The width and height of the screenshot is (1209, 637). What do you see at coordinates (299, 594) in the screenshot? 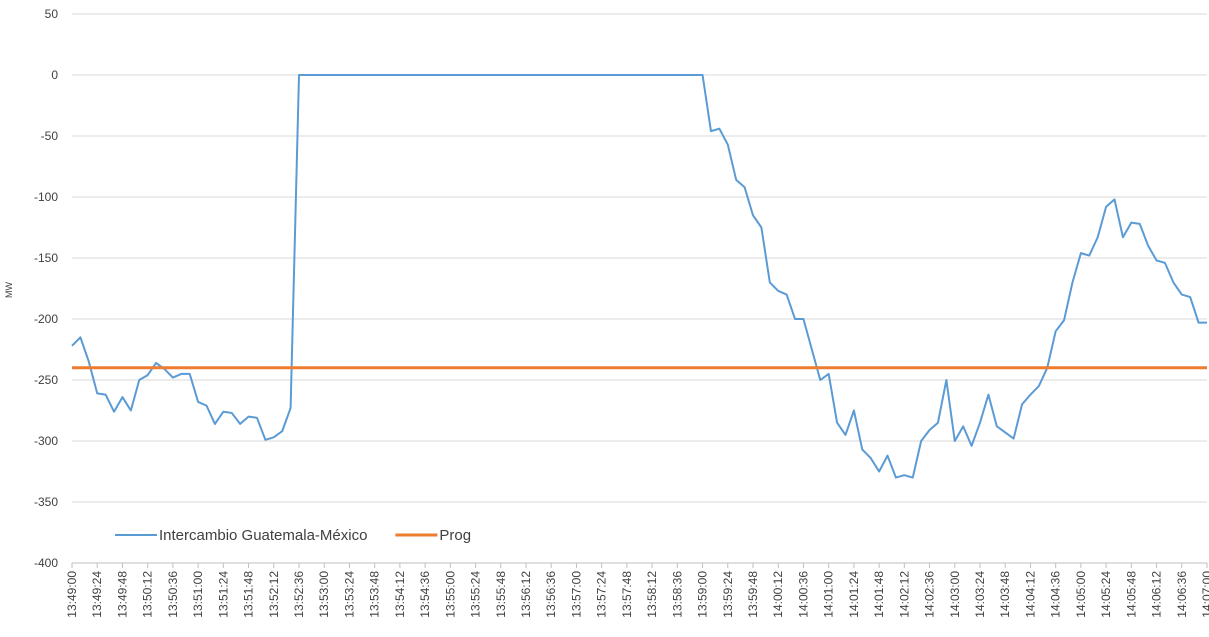
I see `x-tick-label: 13:52:36` at bounding box center [299, 594].